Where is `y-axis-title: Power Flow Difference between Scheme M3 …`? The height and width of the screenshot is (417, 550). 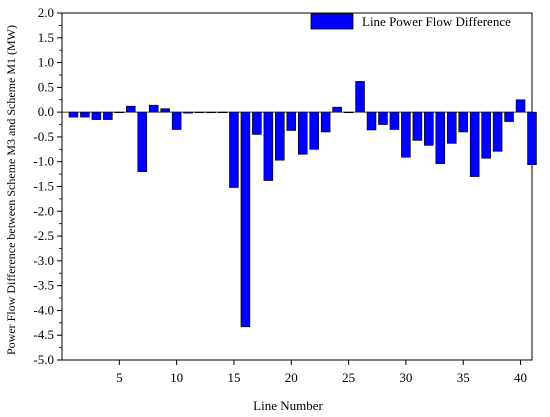
y-axis-title: Power Flow Difference between Scheme M3 … is located at coordinates (11, 190).